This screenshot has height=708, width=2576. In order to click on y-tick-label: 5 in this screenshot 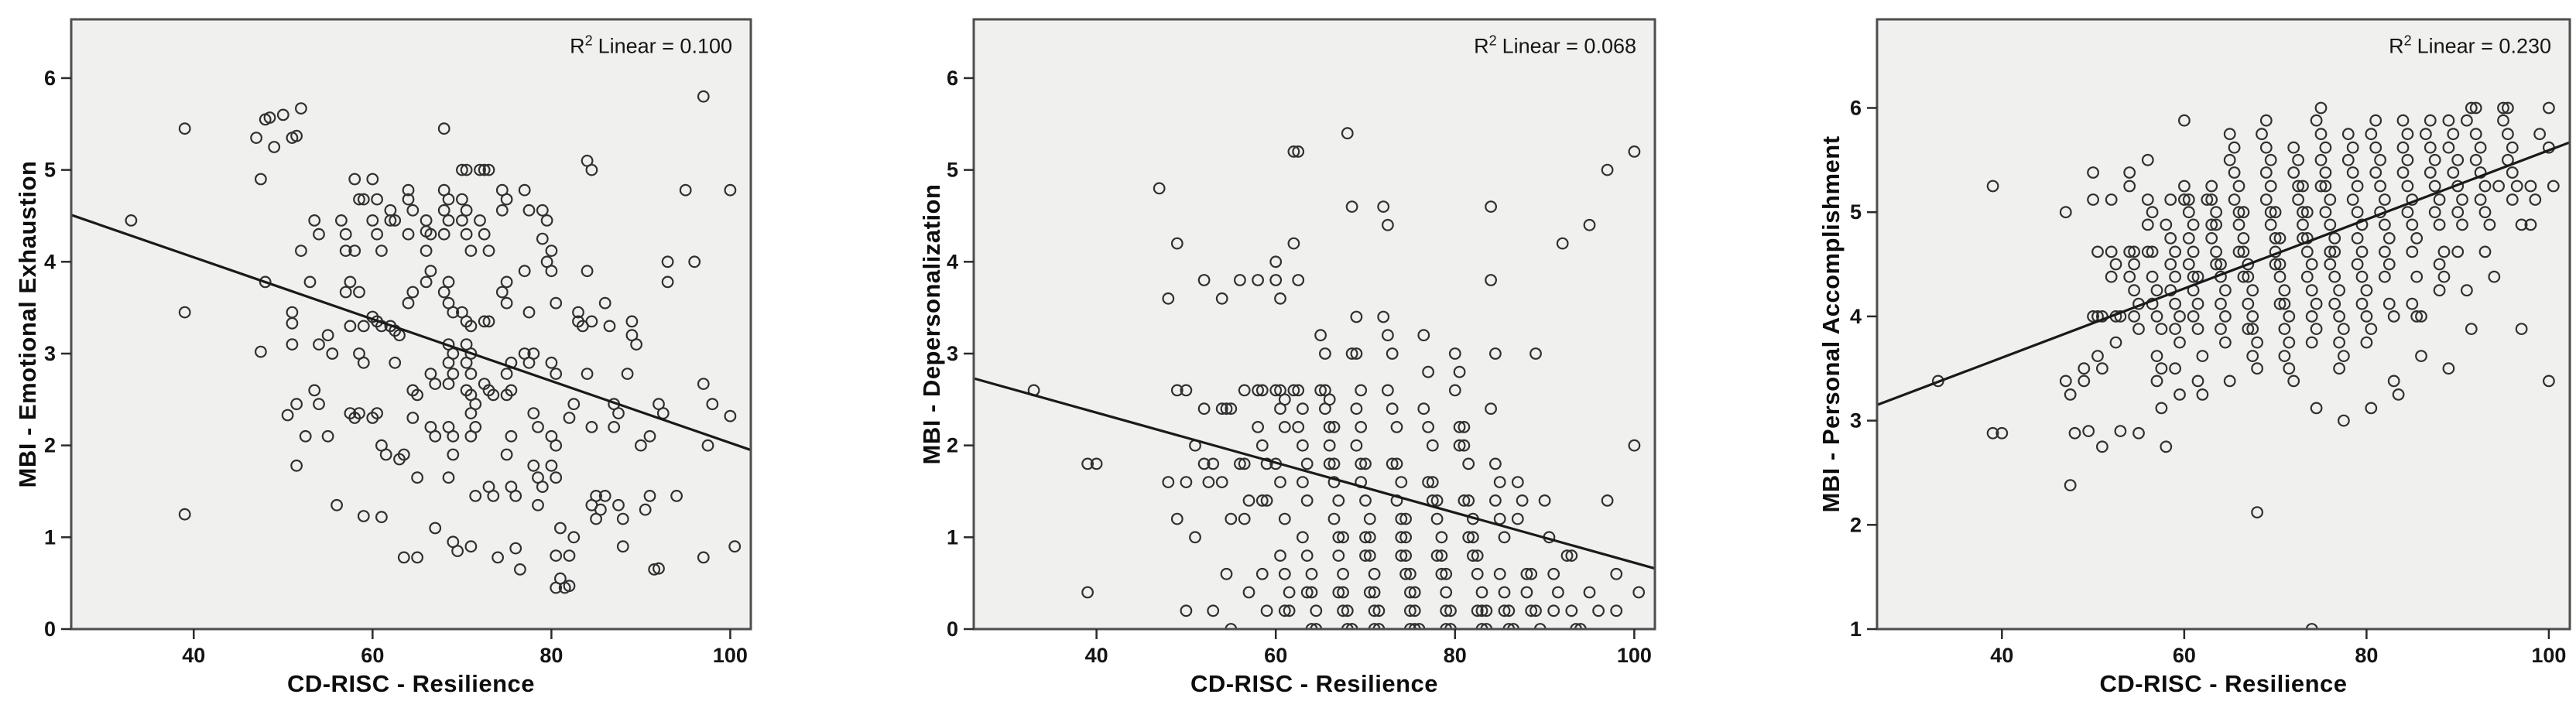, I will do `click(1856, 212)`.